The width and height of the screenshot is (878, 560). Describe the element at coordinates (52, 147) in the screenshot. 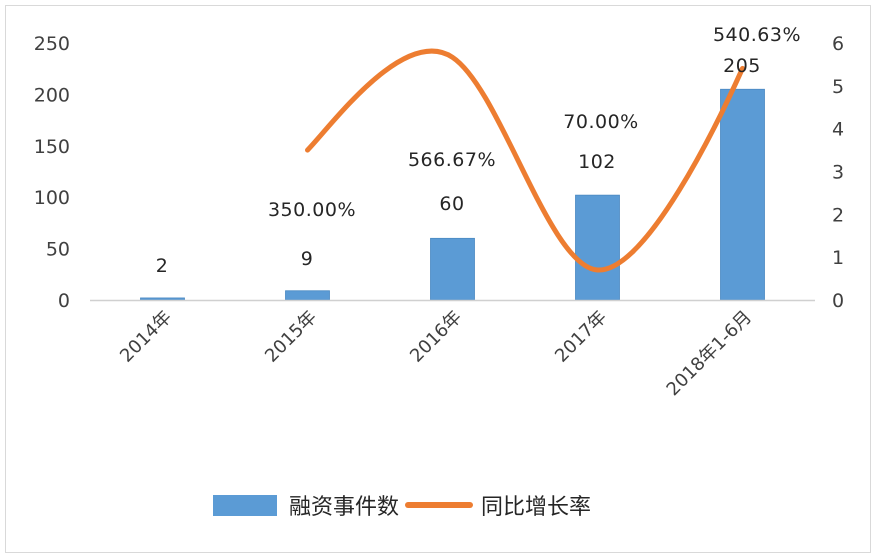

I see `left-axis-tick: 150` at that location.